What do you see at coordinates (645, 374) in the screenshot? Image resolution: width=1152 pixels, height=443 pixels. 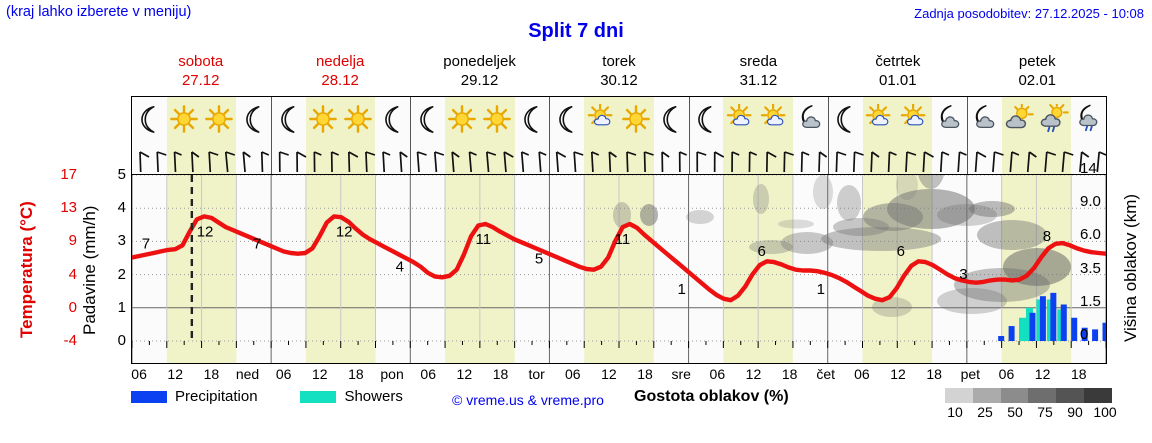 I see `hour-tick-14: 18` at bounding box center [645, 374].